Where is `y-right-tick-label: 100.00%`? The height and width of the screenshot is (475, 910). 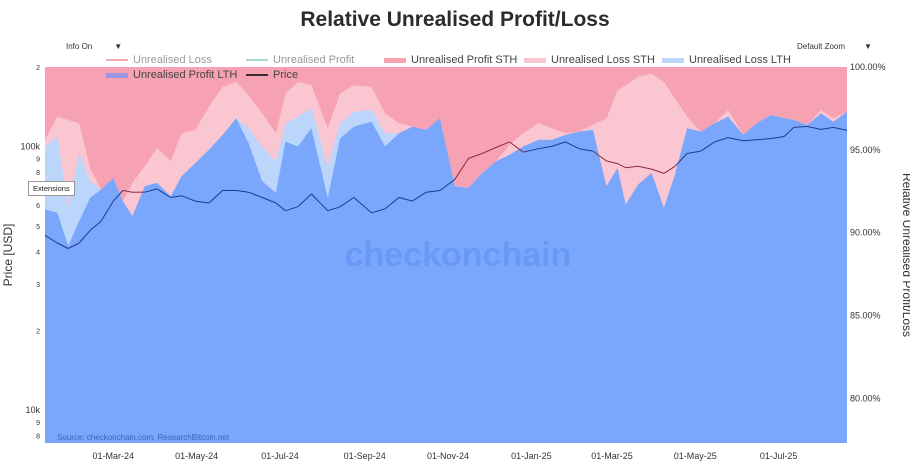
y-right-tick-label: 100.00% is located at coordinates (868, 67).